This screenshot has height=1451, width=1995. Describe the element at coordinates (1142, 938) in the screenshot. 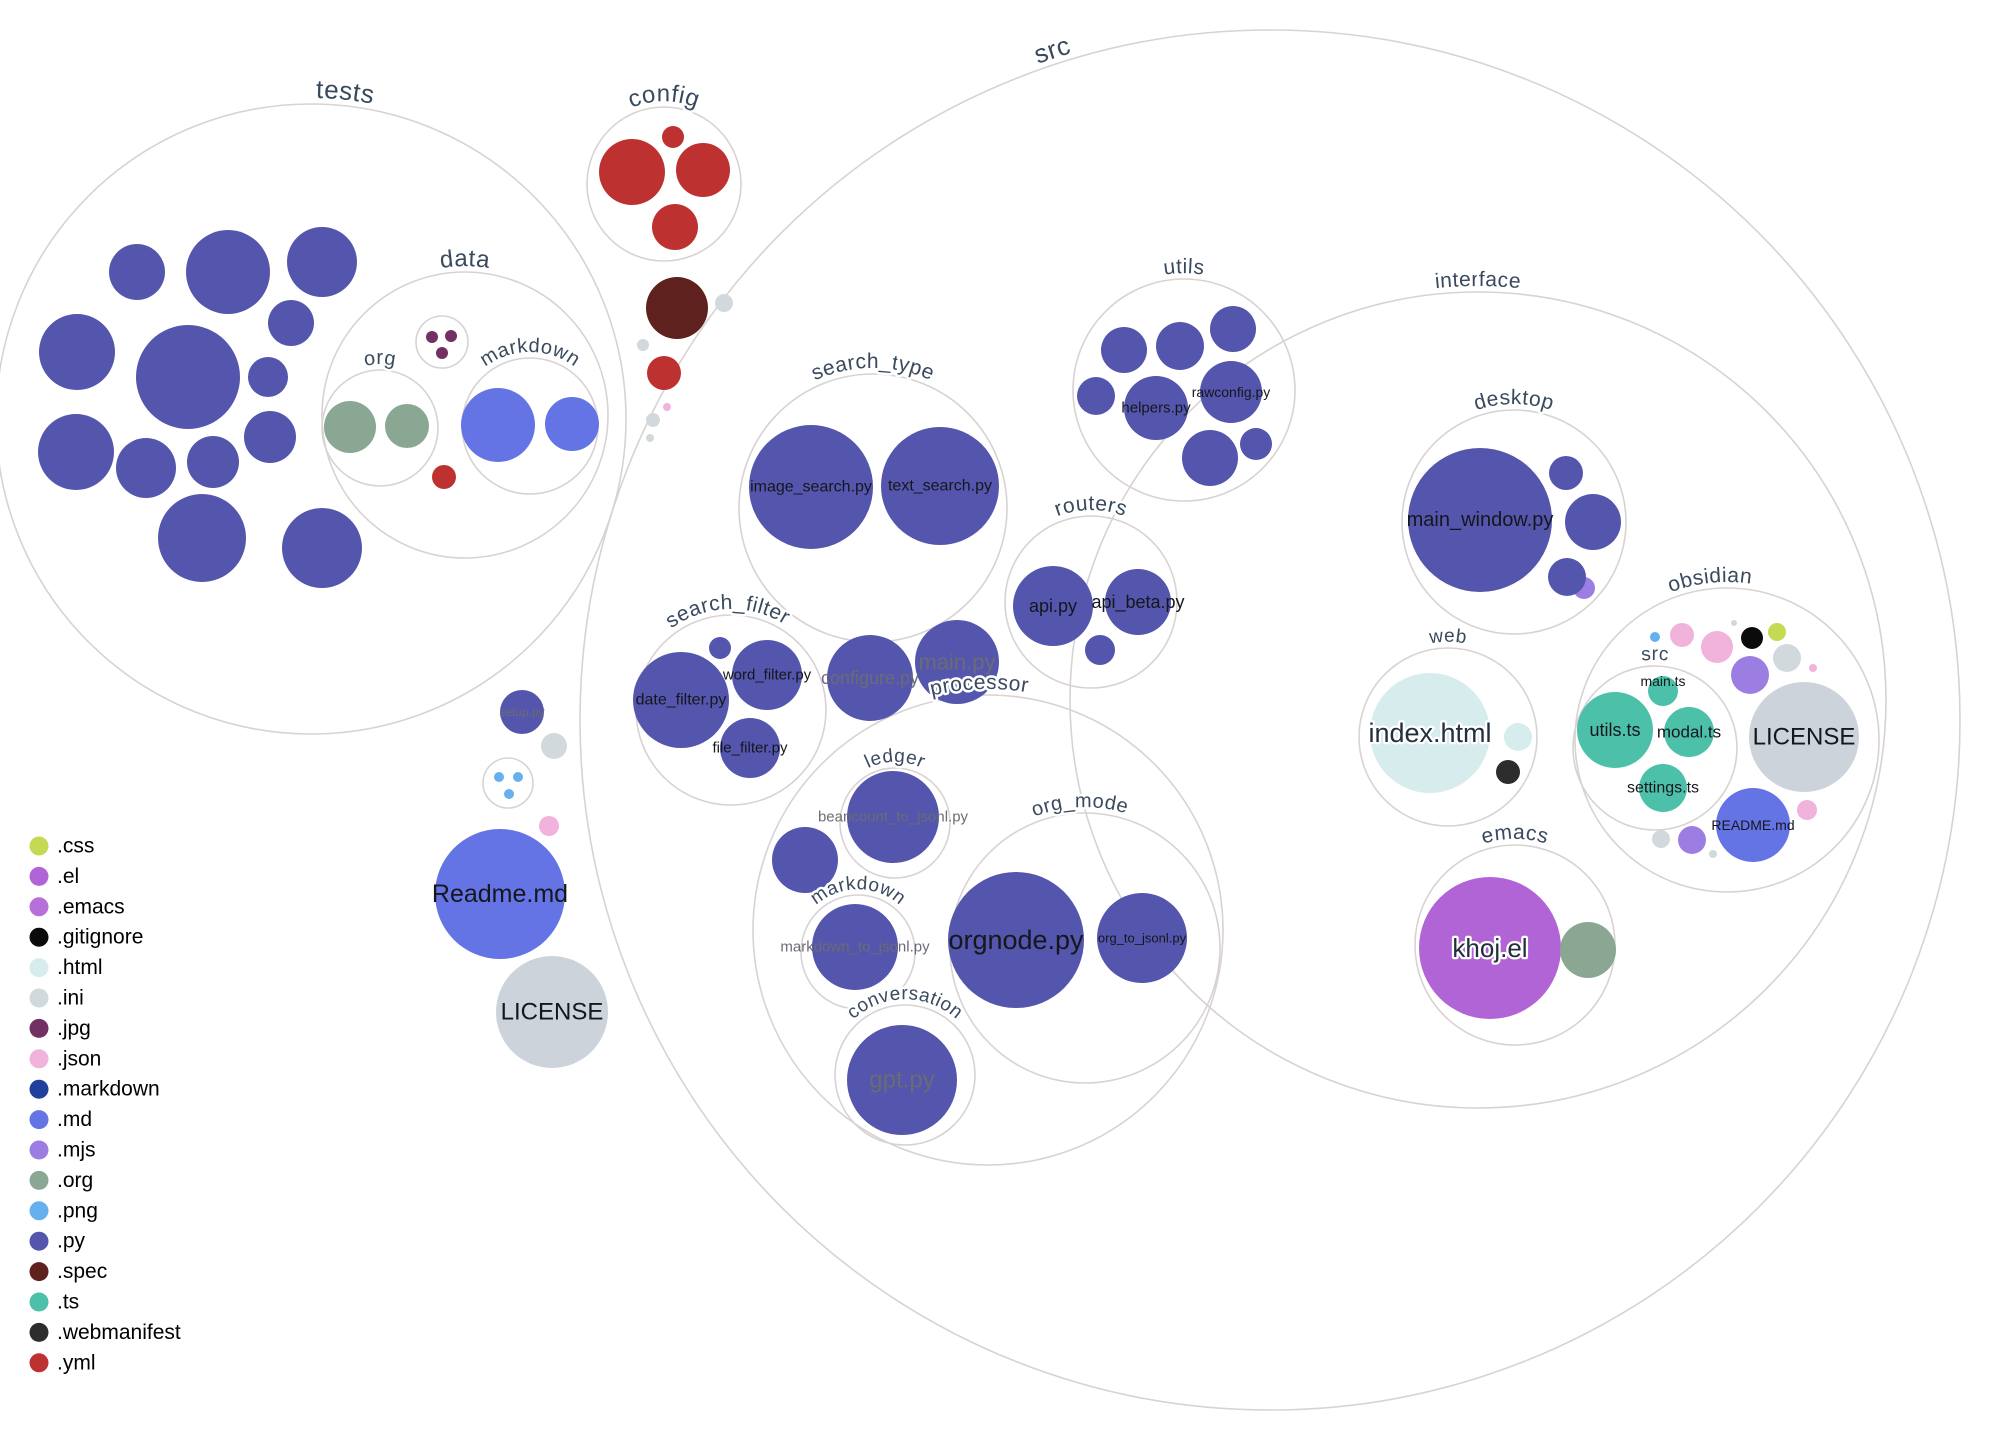

I see `file-circle-org_to_jsonl.py` at that location.